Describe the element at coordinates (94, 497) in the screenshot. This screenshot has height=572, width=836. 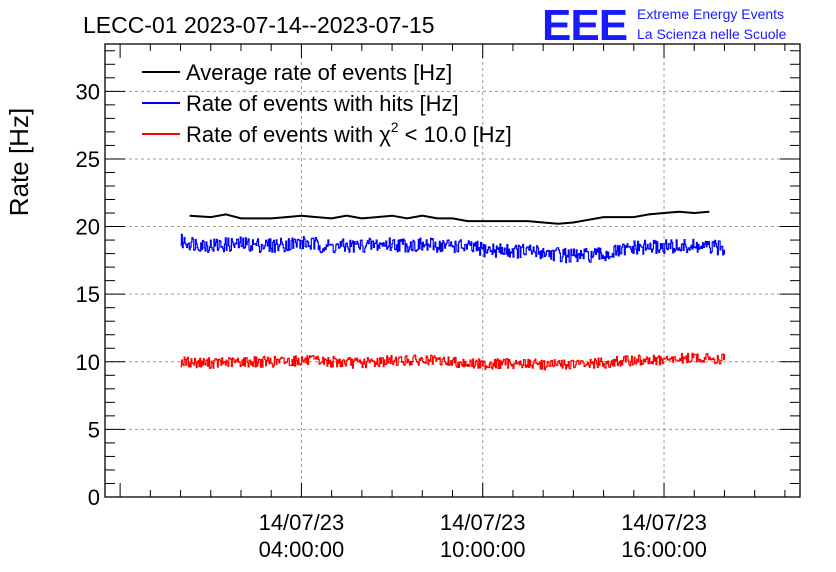
I see `y-tick-label: 0` at that location.